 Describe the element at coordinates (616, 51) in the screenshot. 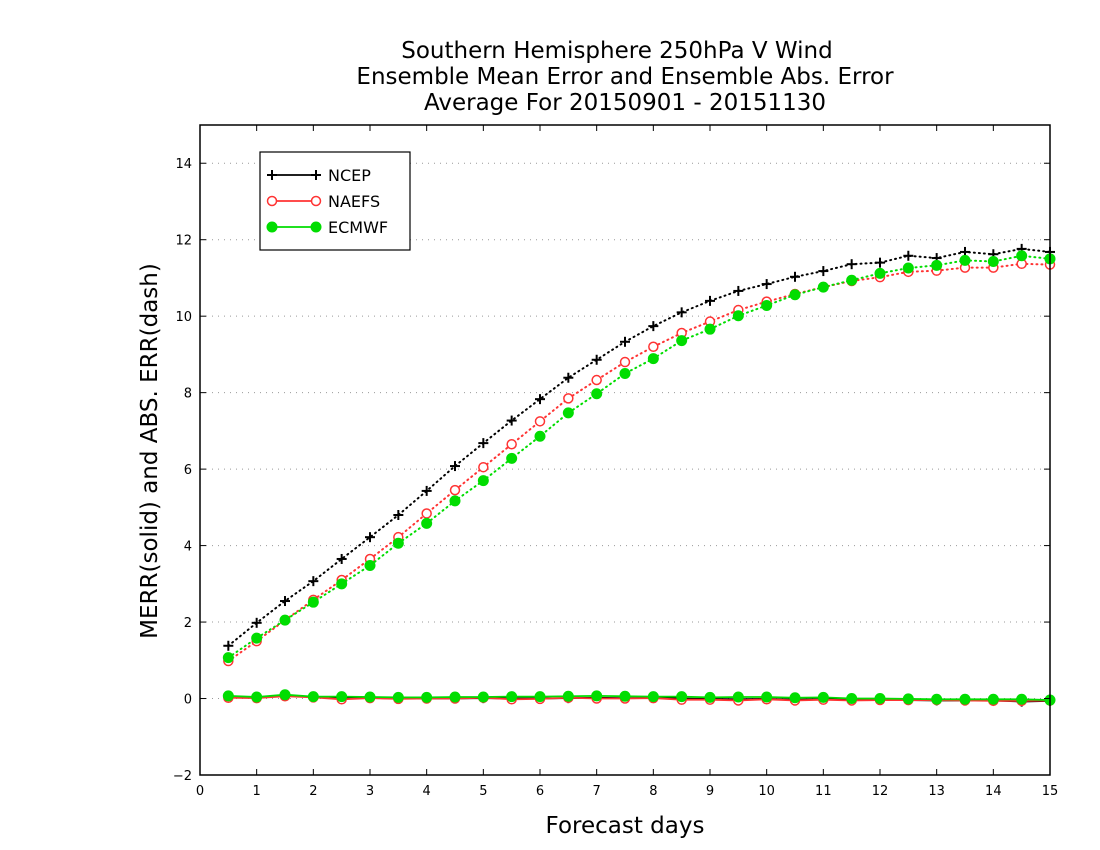

I see `title-line-1: Southern Hemisphere 250hPa V Wind` at that location.